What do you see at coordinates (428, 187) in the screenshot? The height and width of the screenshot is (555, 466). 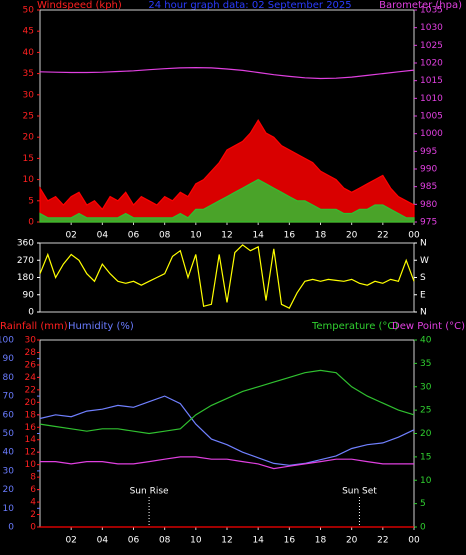 I see `y2-tick-label: 985` at bounding box center [428, 187].